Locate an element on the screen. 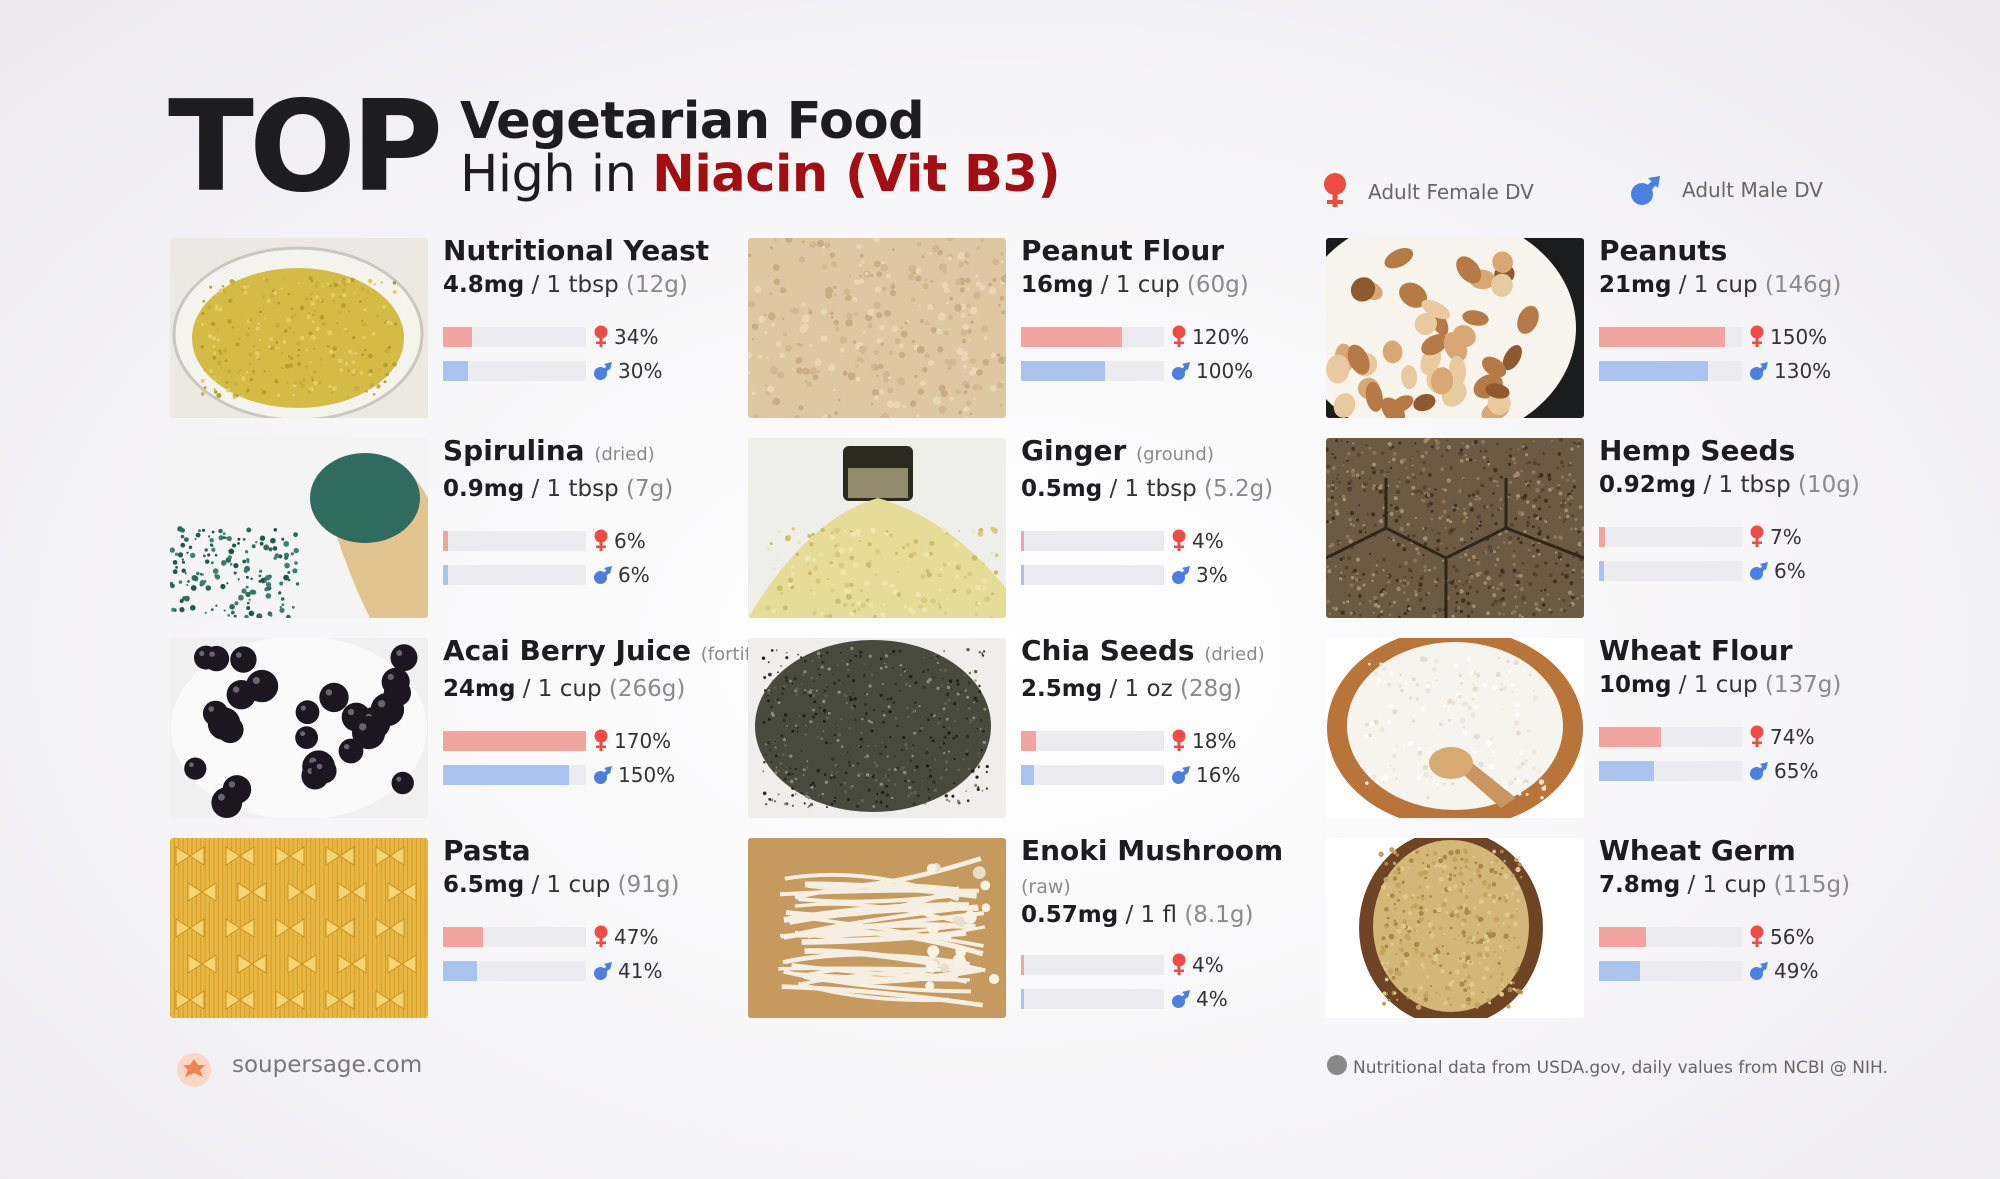 The height and width of the screenshot is (1179, 2000). female-dv-row: 120% is located at coordinates (1181, 337).